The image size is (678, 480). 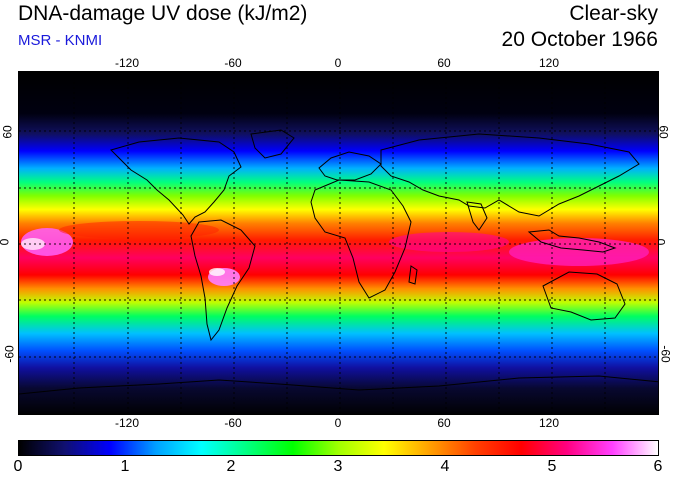 What do you see at coordinates (272, 144) in the screenshot?
I see `coast-greenland` at bounding box center [272, 144].